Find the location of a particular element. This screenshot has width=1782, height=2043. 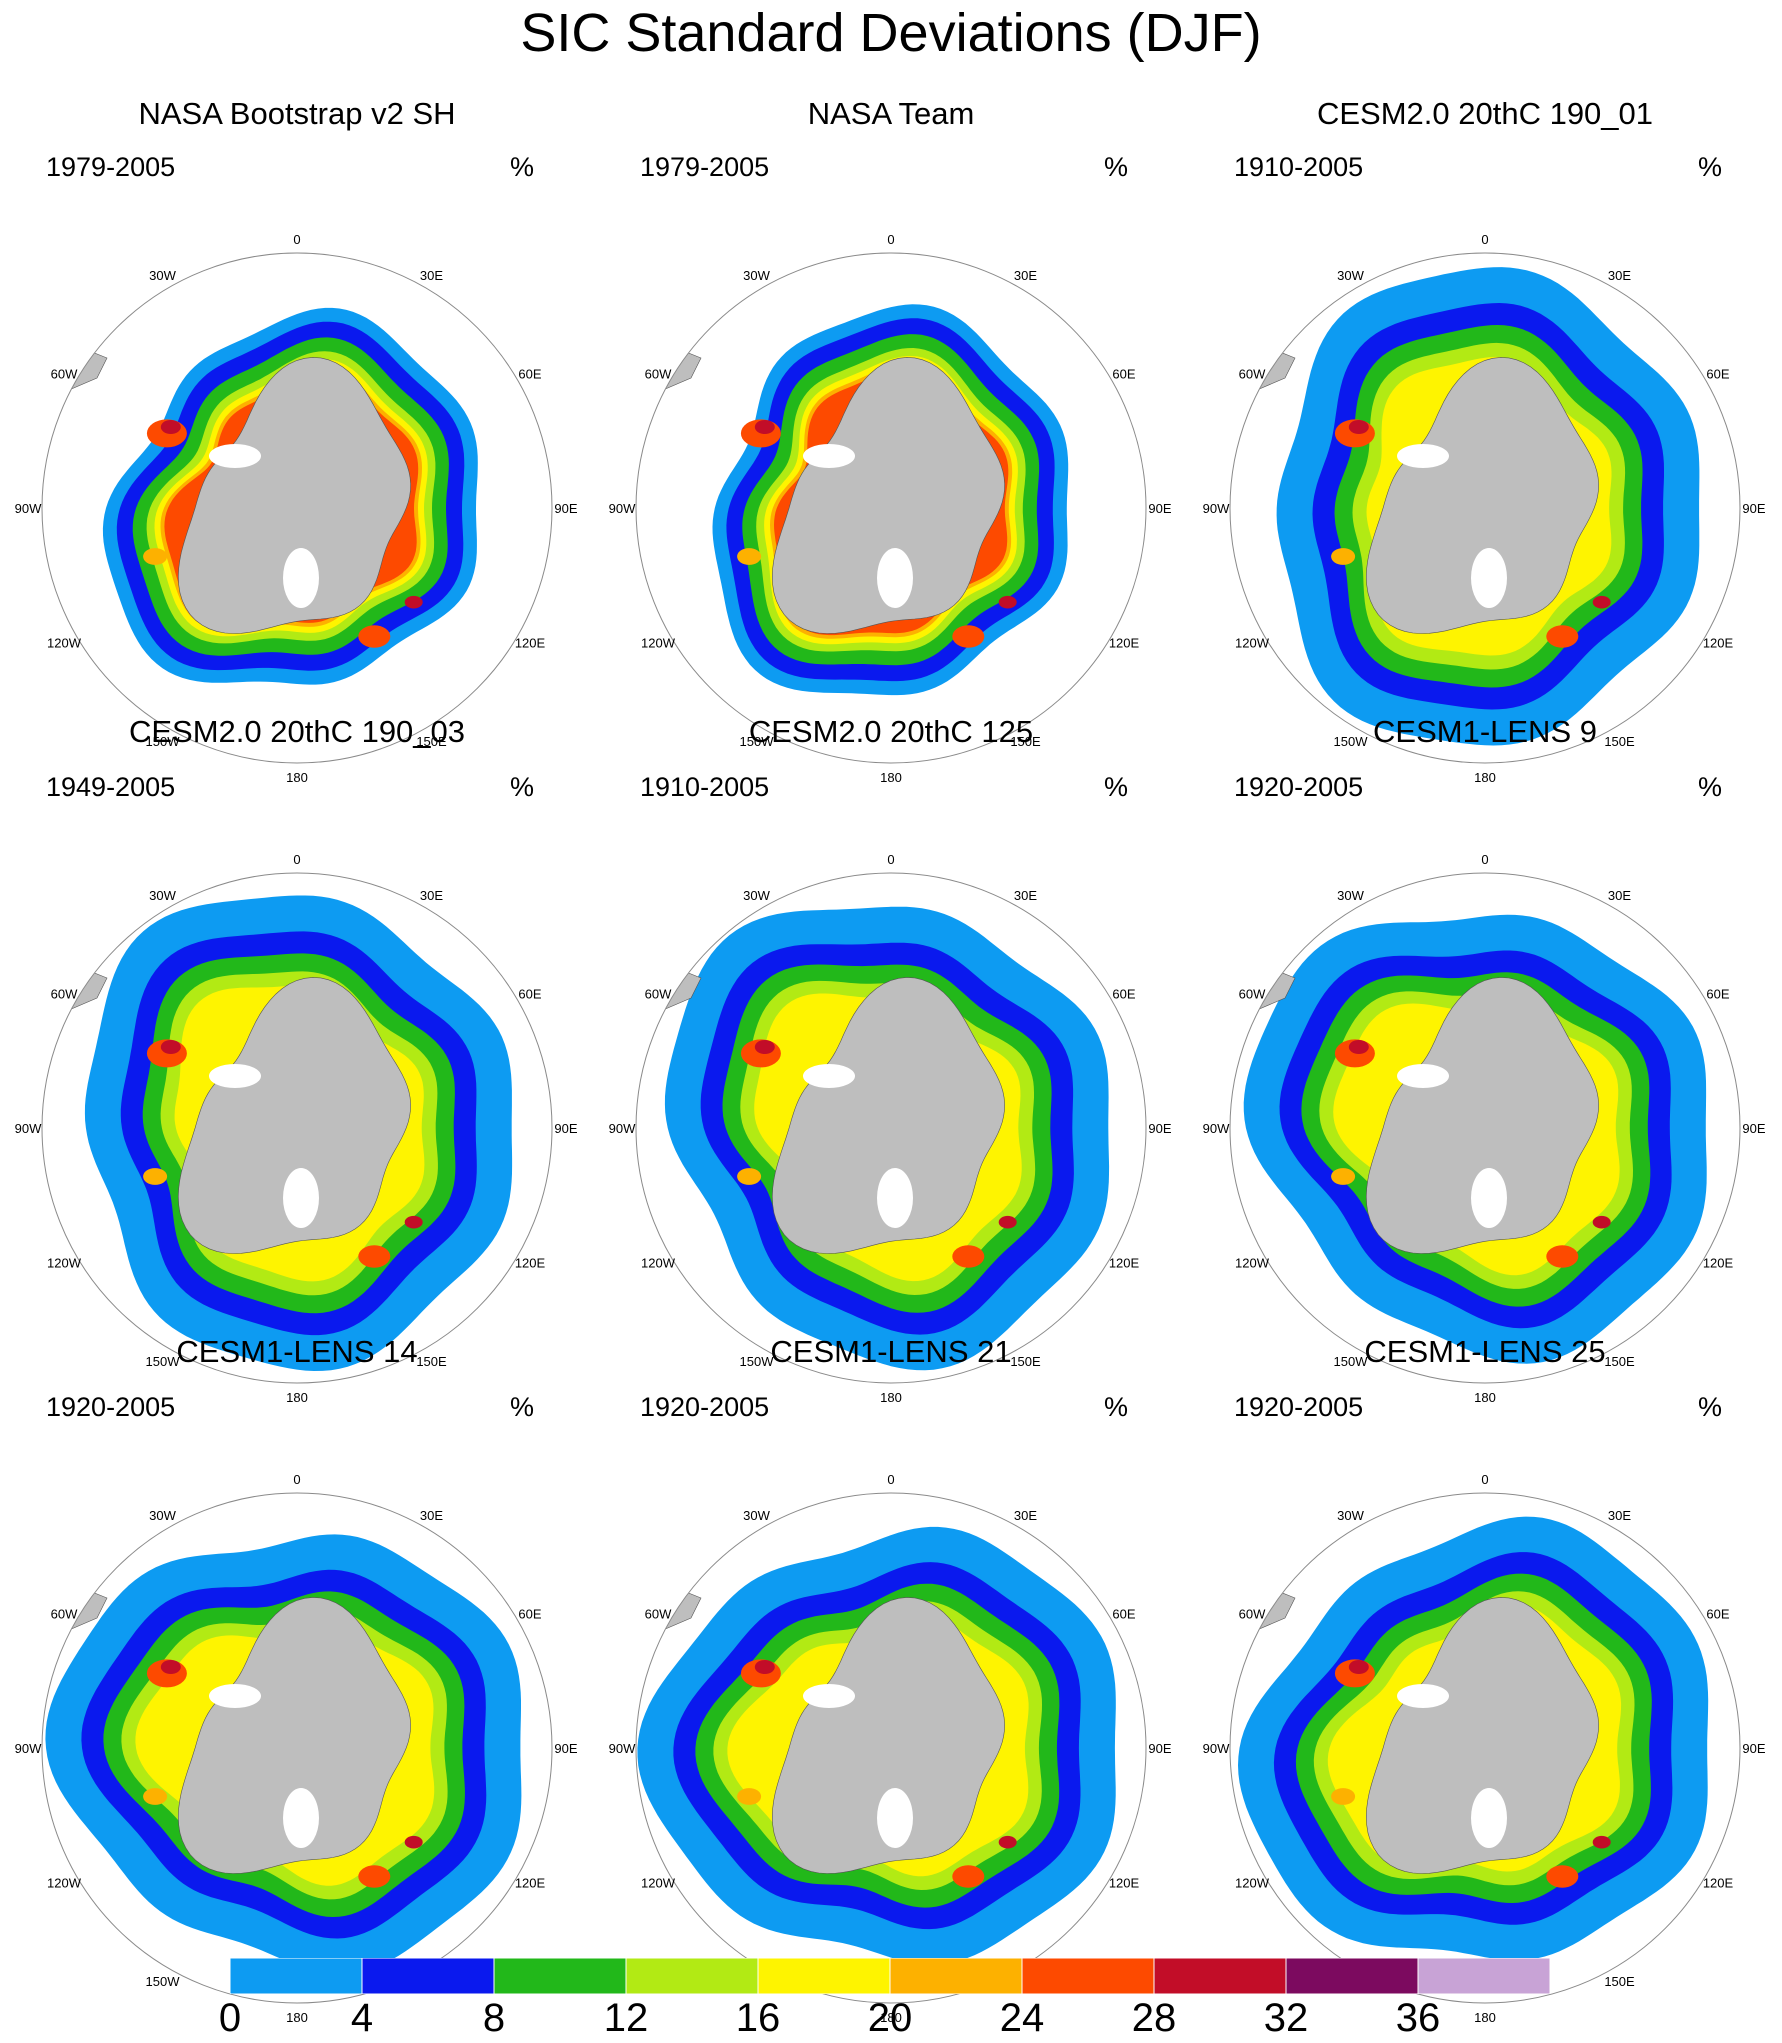

period-label: 1920-2005 is located at coordinates (1299, 787).